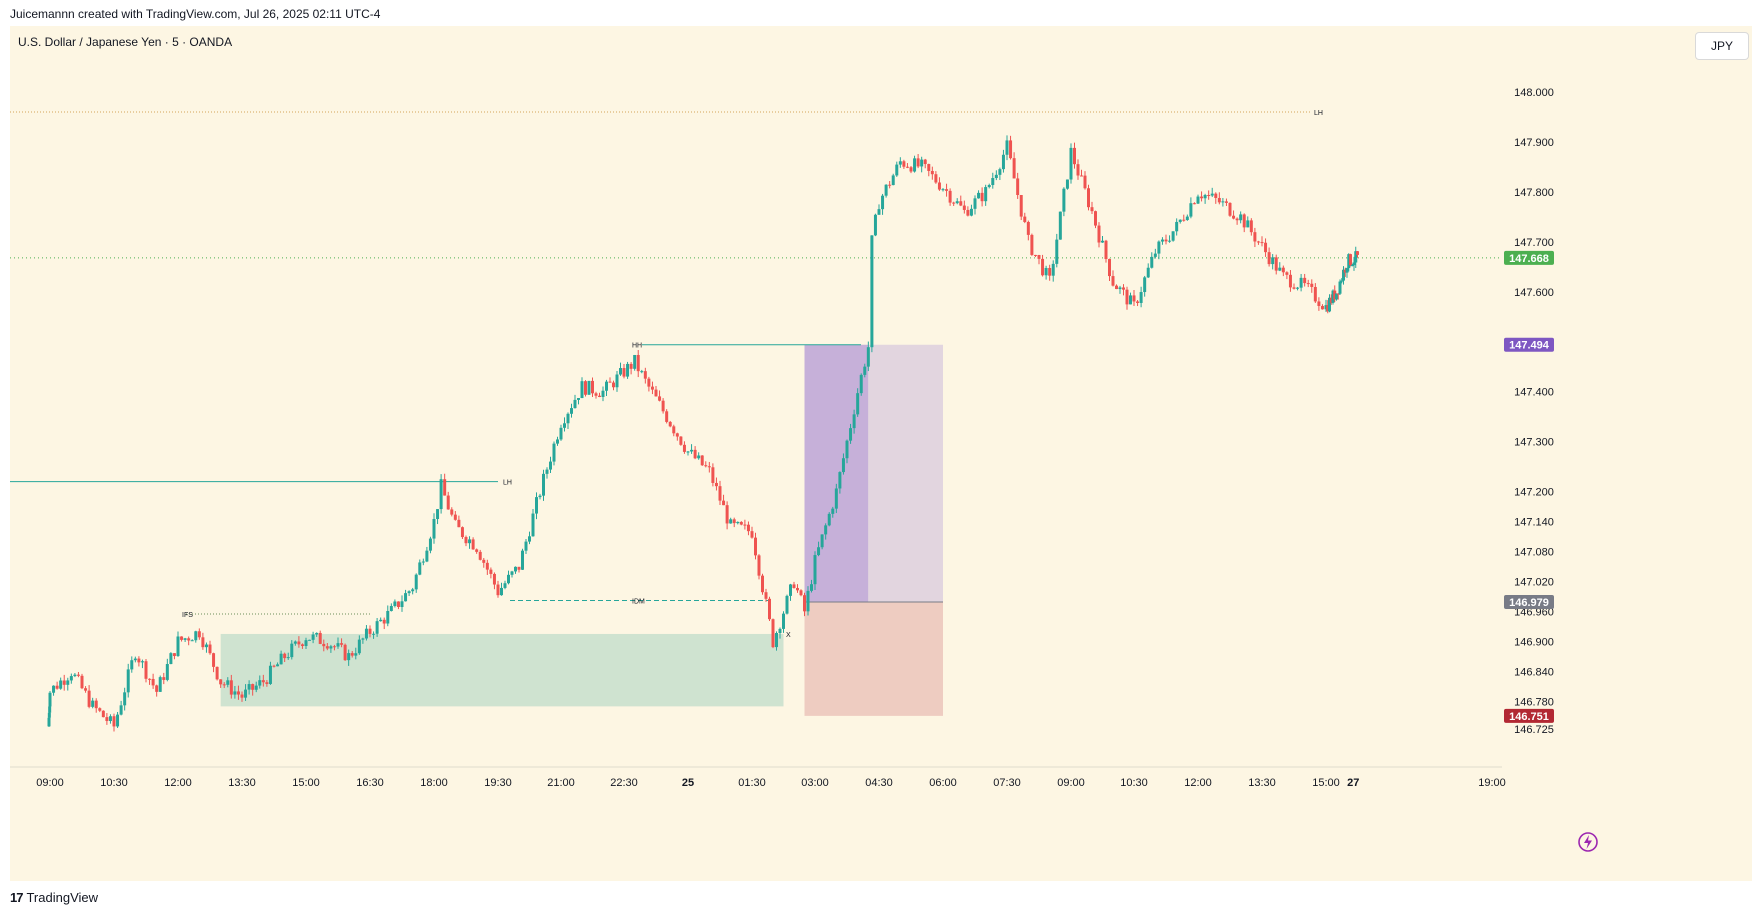  I want to click on y-tick-label: 147.900, so click(1534, 143).